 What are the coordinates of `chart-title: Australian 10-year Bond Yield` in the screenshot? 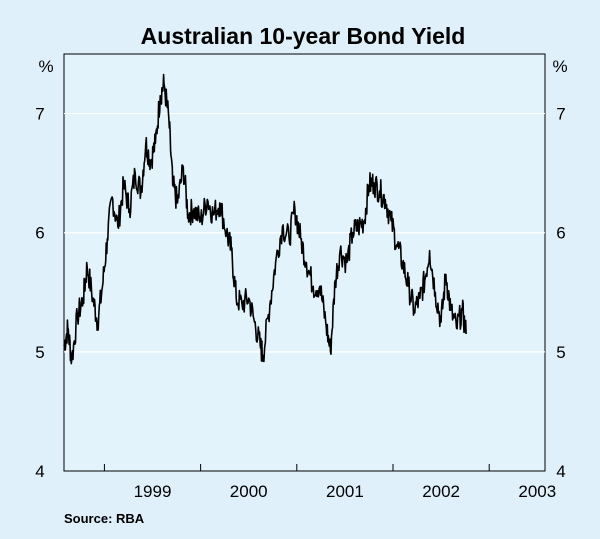 It's located at (303, 36).